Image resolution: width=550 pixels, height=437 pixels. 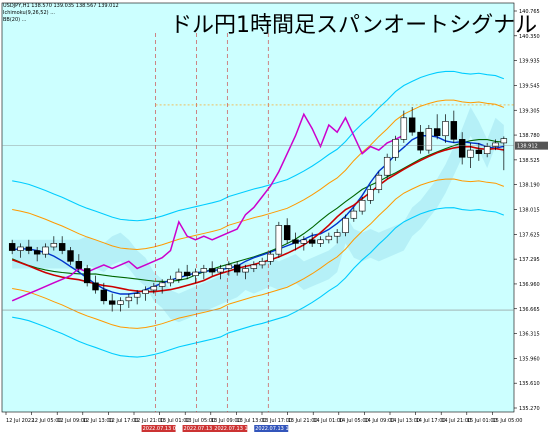 I want to click on span-label: 2022.07.13 18:00, so click(x=277, y=429).